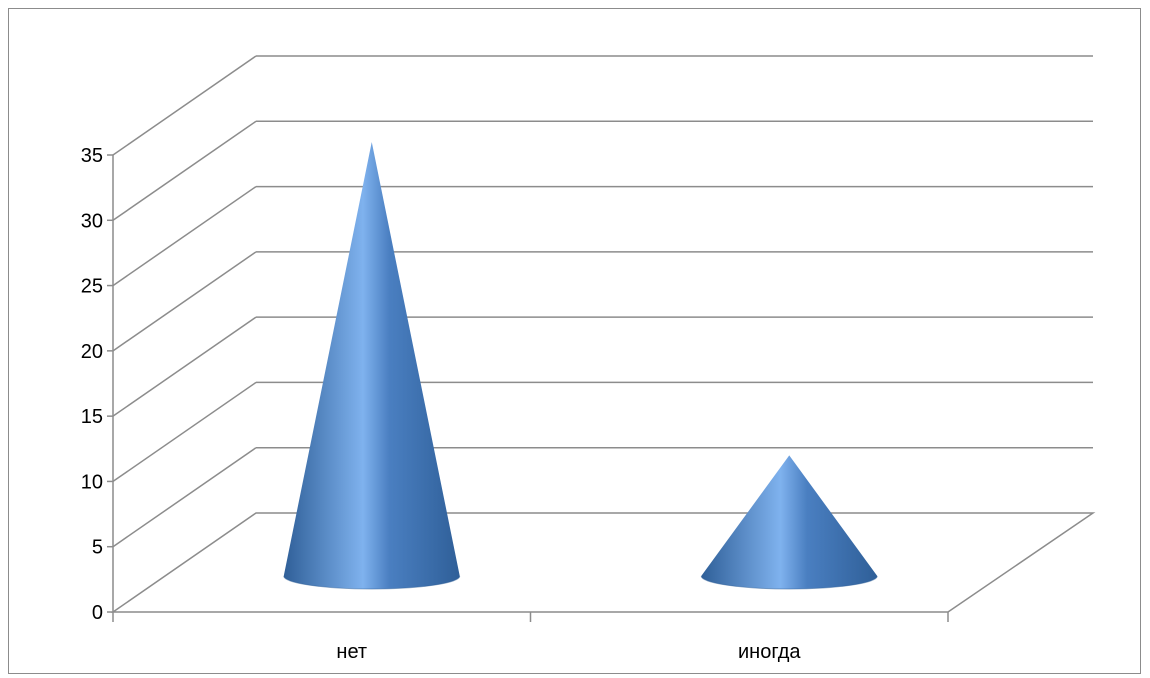 Image resolution: width=1150 pixels, height=678 pixels. Describe the element at coordinates (603, 562) in the screenshot. I see `floor-plane` at that location.